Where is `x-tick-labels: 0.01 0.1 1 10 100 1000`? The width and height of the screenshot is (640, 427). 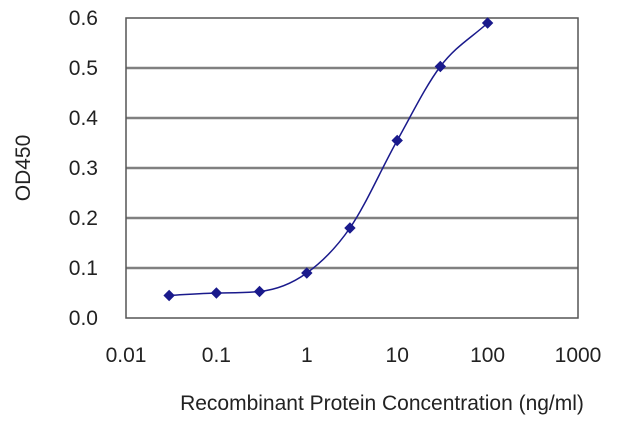 x-tick-labels: 0.01 0.1 1 10 100 1000 is located at coordinates (354, 355).